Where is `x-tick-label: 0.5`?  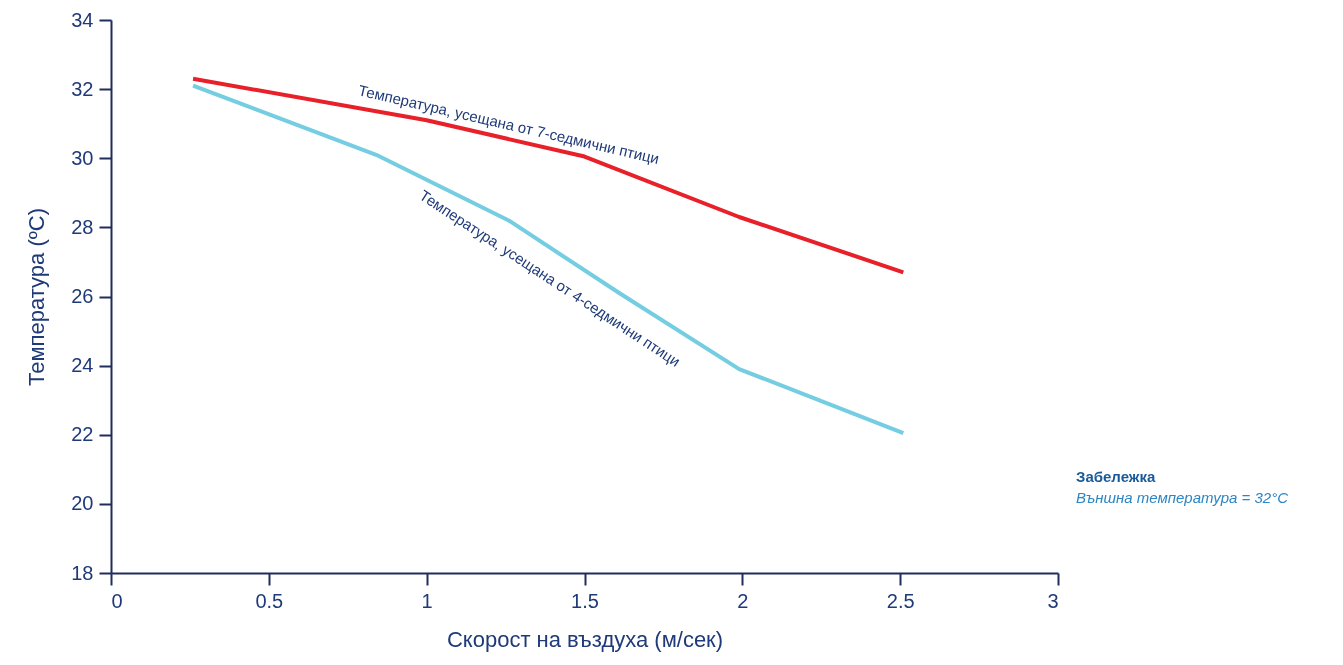 x-tick-label: 0.5 is located at coordinates (269, 600).